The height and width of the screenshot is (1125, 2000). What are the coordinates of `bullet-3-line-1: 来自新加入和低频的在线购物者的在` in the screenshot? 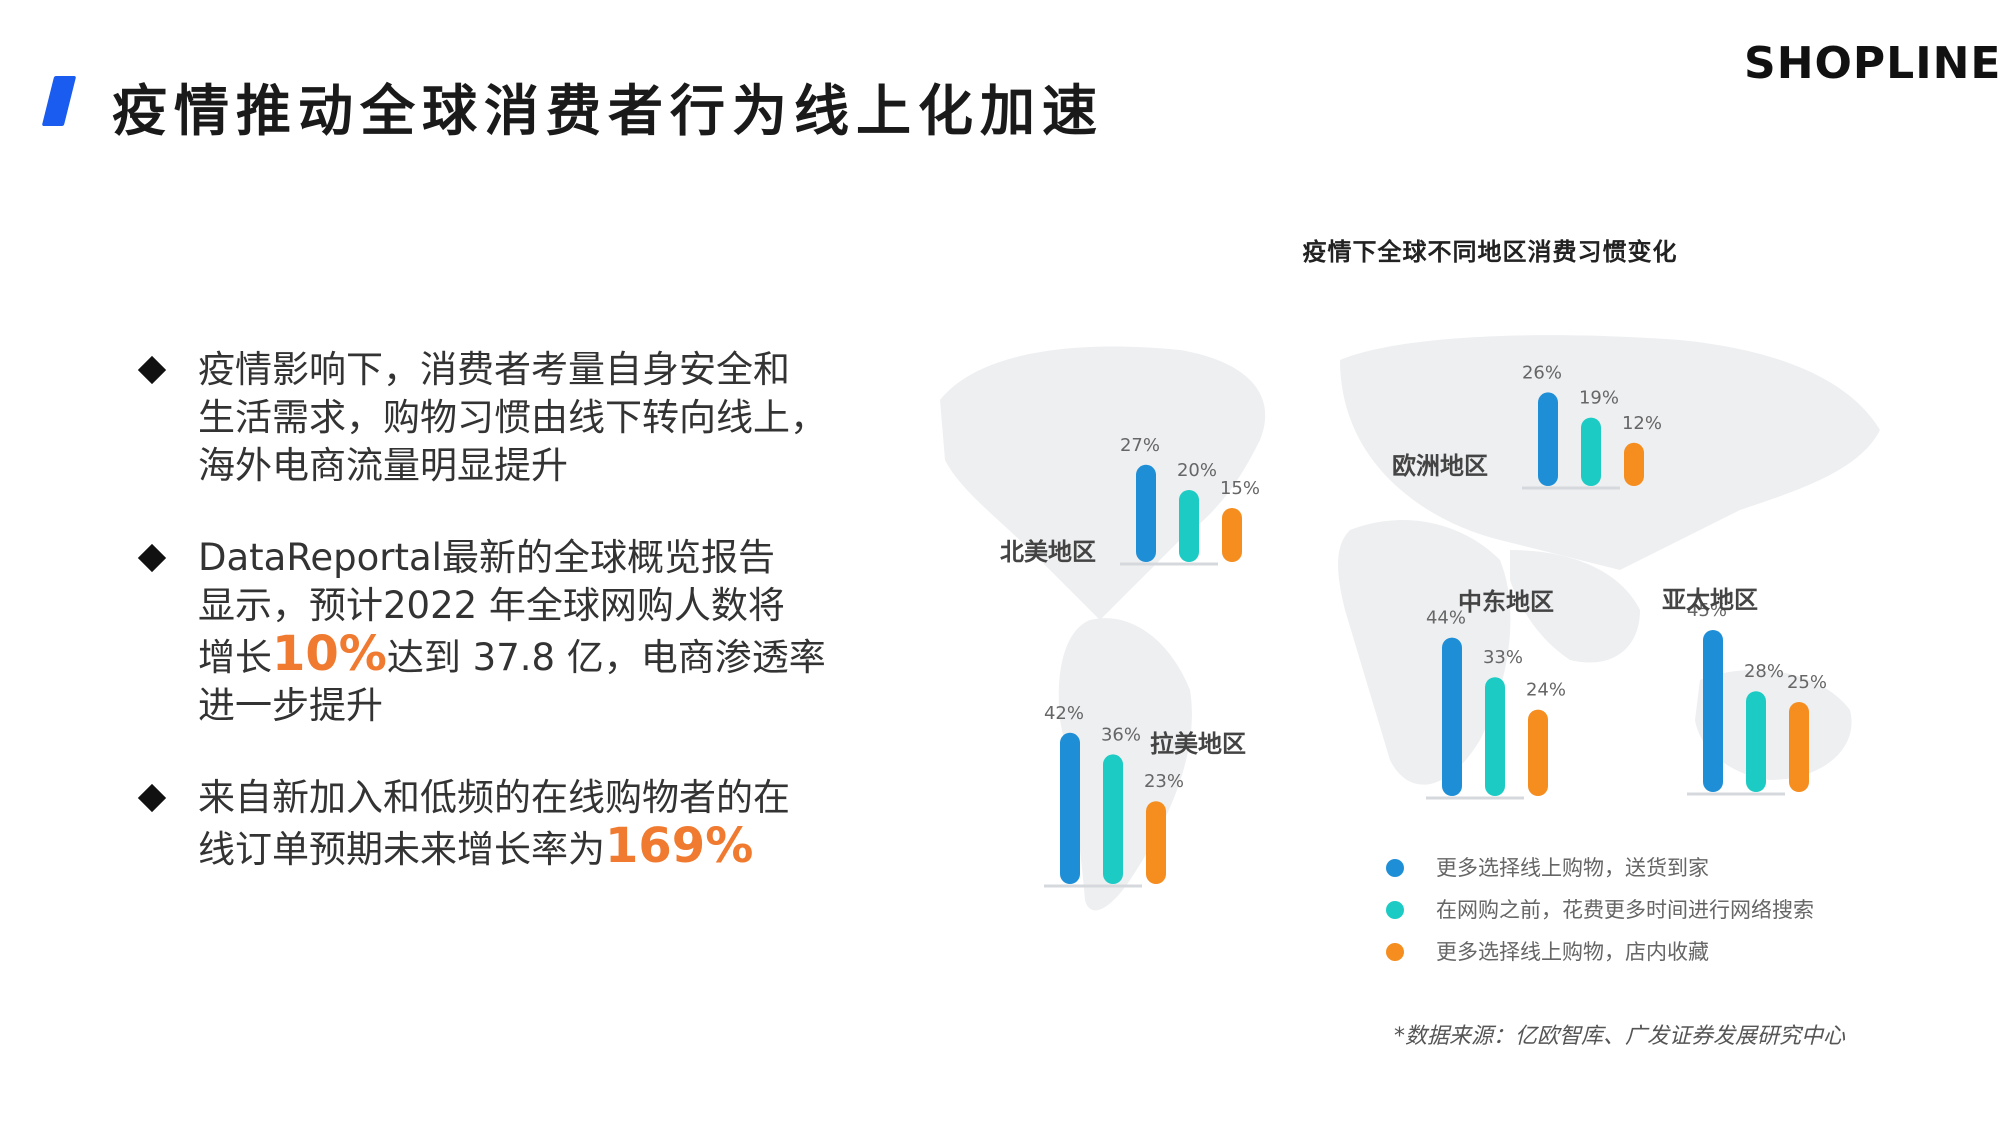 It's located at (494, 797).